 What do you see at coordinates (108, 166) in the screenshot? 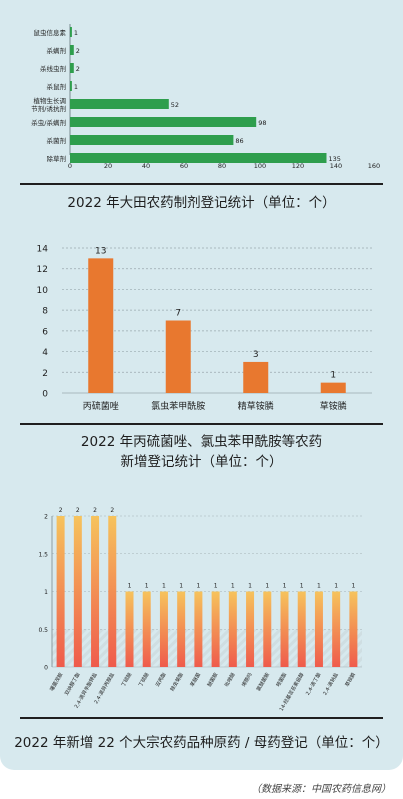
I see `chart1-x-tick: 20` at bounding box center [108, 166].